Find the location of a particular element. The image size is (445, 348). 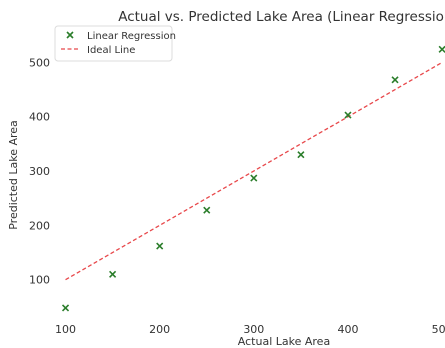

x-axis-ticks: 100 200 300 400 500 is located at coordinates (250, 329).